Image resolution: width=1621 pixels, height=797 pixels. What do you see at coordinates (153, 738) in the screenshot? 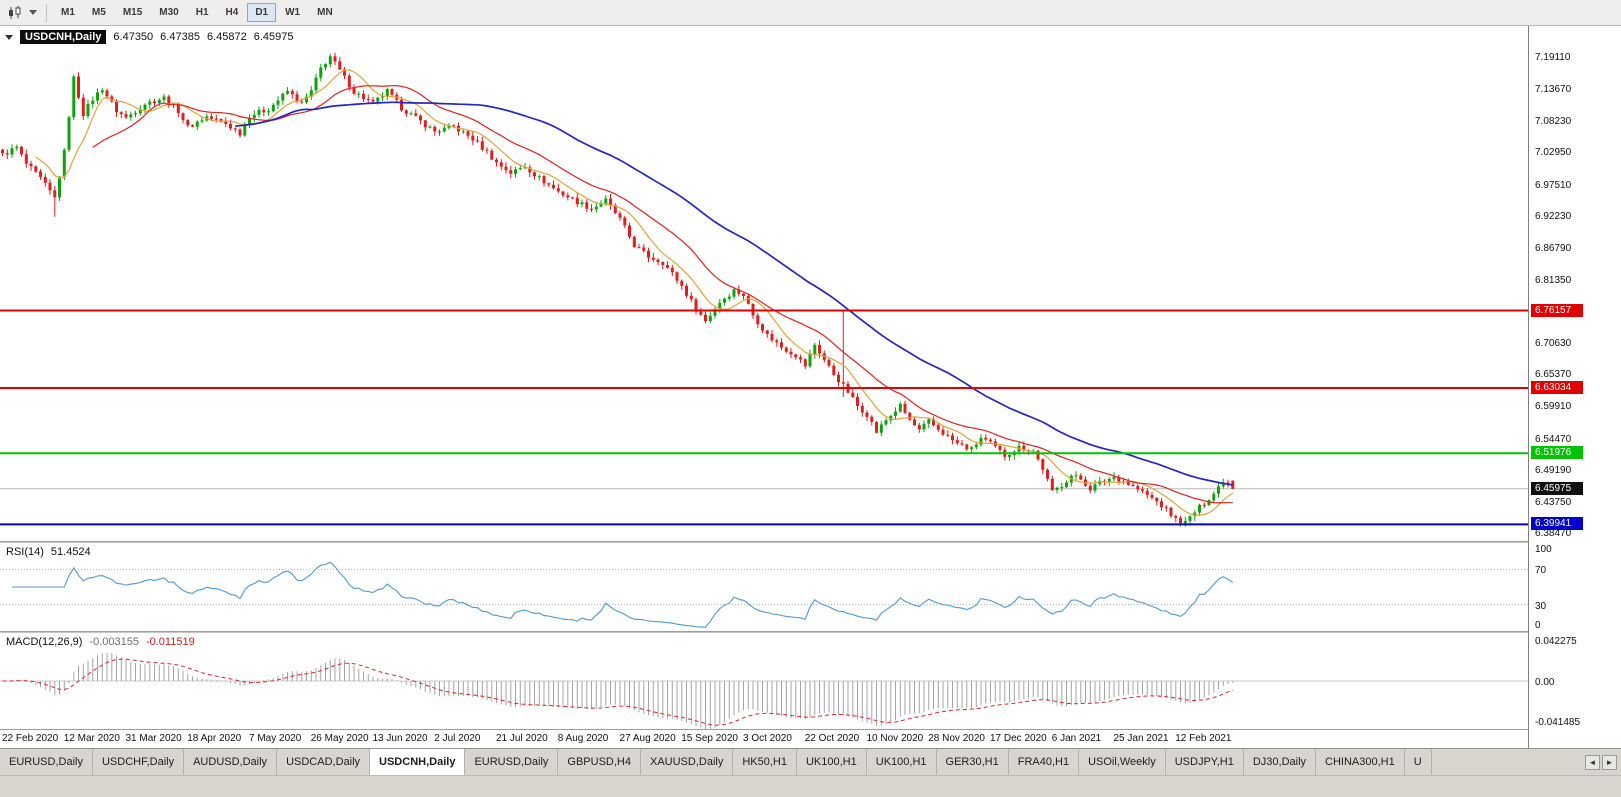
I see `date-axis-label: 31 Mar 2020` at bounding box center [153, 738].